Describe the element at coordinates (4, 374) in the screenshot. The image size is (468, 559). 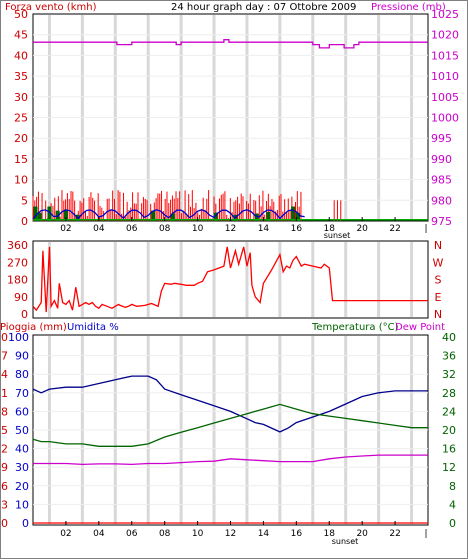
I see `rain-tick-label: 24` at that location.